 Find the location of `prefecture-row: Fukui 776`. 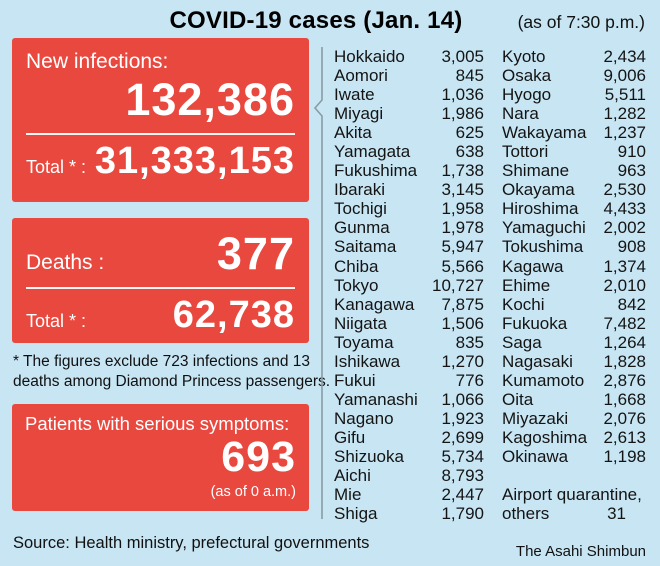

prefecture-row: Fukui 776 is located at coordinates (409, 380).